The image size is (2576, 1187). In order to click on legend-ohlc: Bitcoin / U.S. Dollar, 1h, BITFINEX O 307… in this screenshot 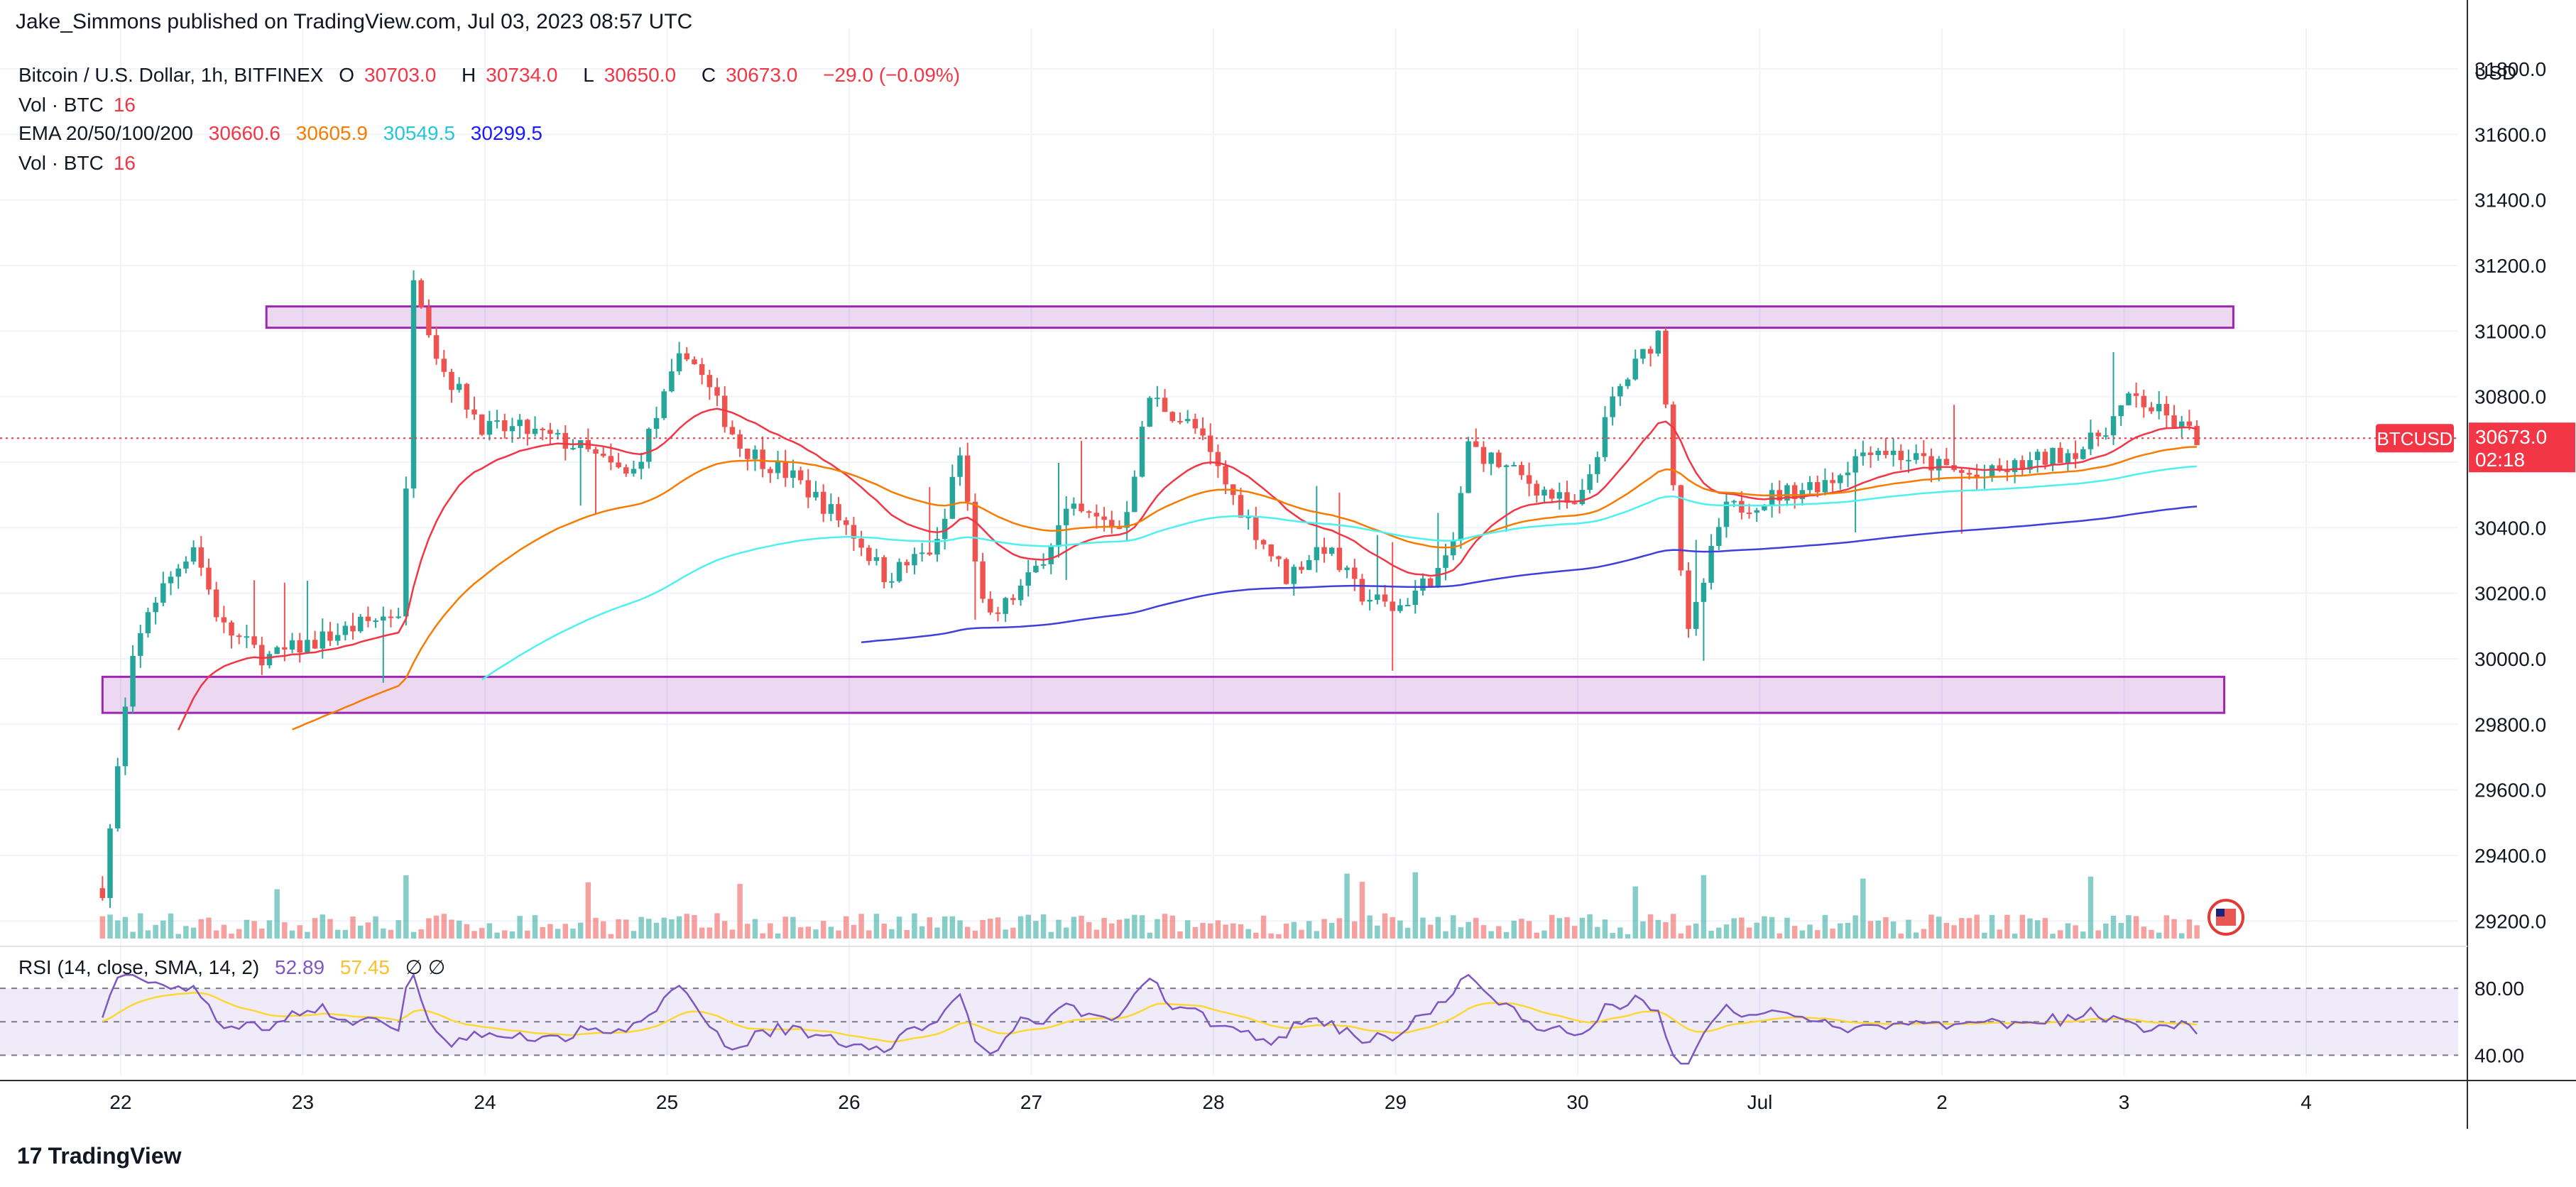, I will do `click(489, 75)`.